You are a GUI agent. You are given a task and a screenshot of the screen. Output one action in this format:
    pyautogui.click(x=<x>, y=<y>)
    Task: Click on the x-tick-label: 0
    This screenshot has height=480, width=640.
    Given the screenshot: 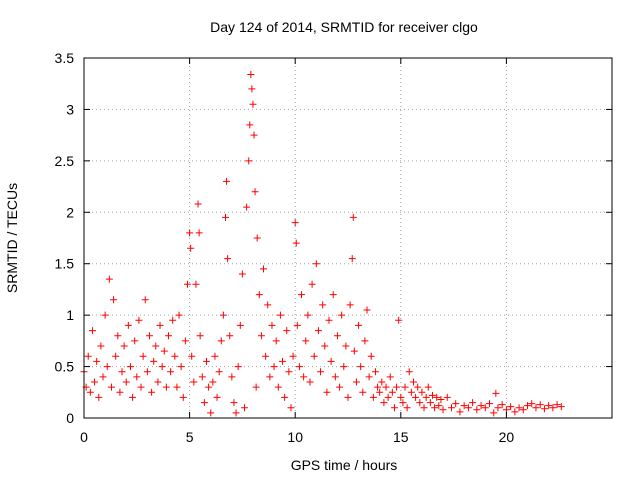 What is the action you would take?
    pyautogui.click(x=84, y=437)
    